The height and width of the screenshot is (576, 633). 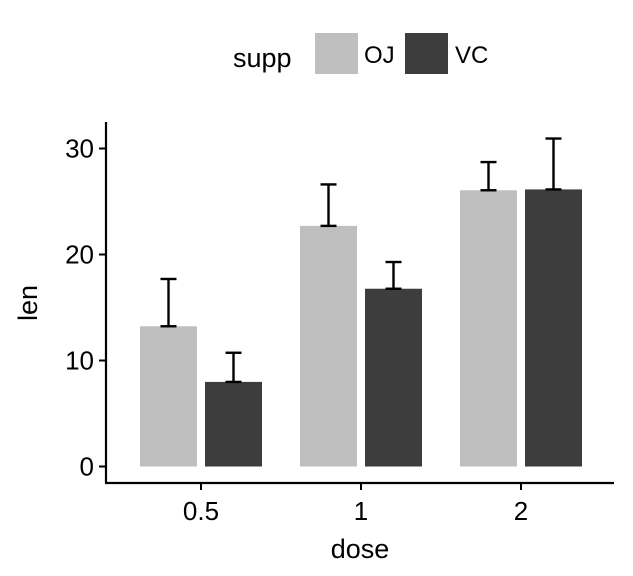 I want to click on legend-swatch-oj, so click(x=336, y=53).